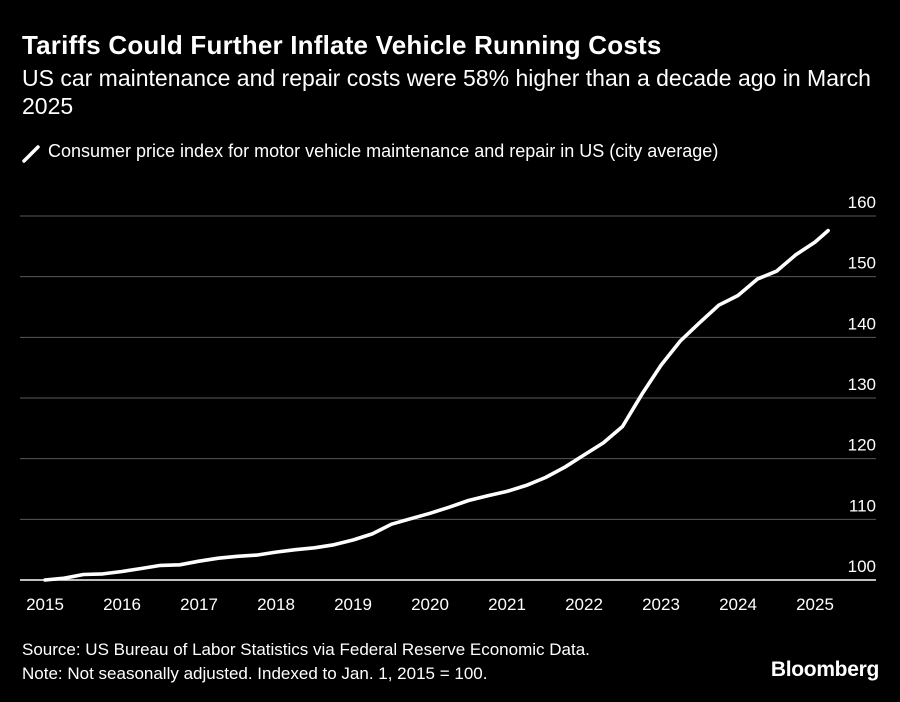 This screenshot has height=702, width=900. Describe the element at coordinates (45, 604) in the screenshot. I see `x-tick-label: 2015` at that location.